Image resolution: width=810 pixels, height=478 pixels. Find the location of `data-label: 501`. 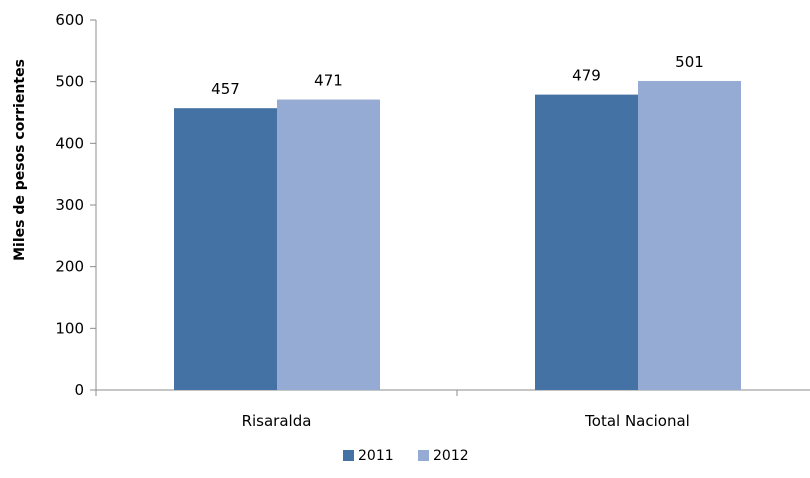

data-label: 501 is located at coordinates (689, 62).